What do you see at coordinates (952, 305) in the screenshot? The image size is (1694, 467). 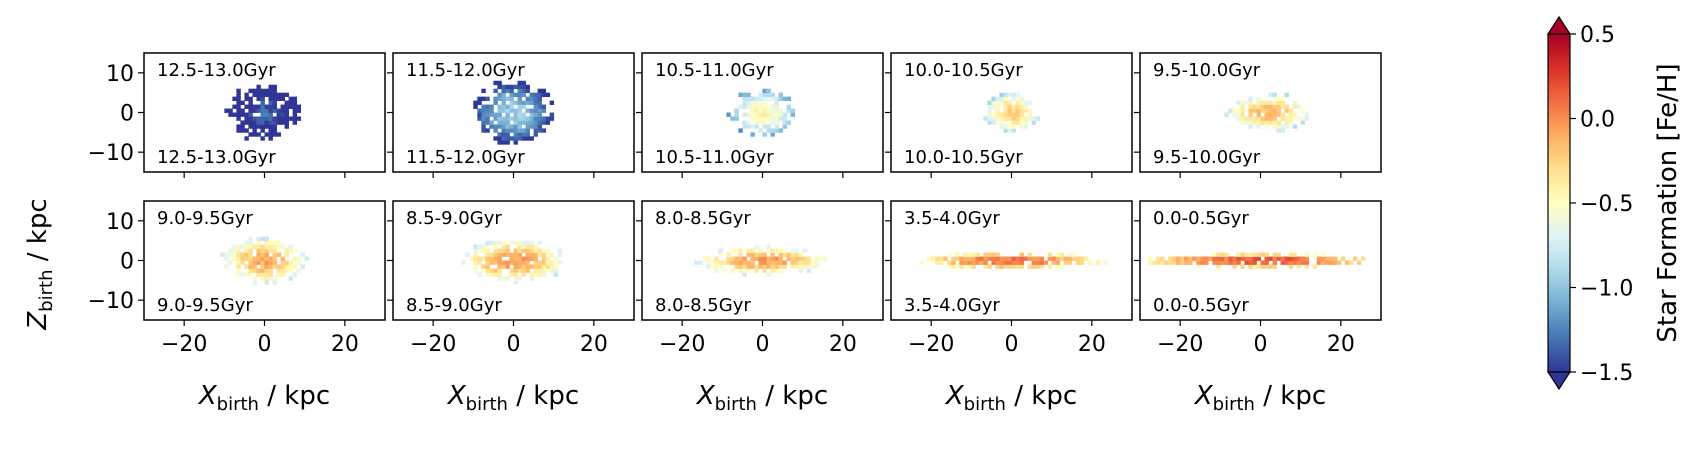 I see `panel-age-label: 3.5-4.0Gyr` at bounding box center [952, 305].